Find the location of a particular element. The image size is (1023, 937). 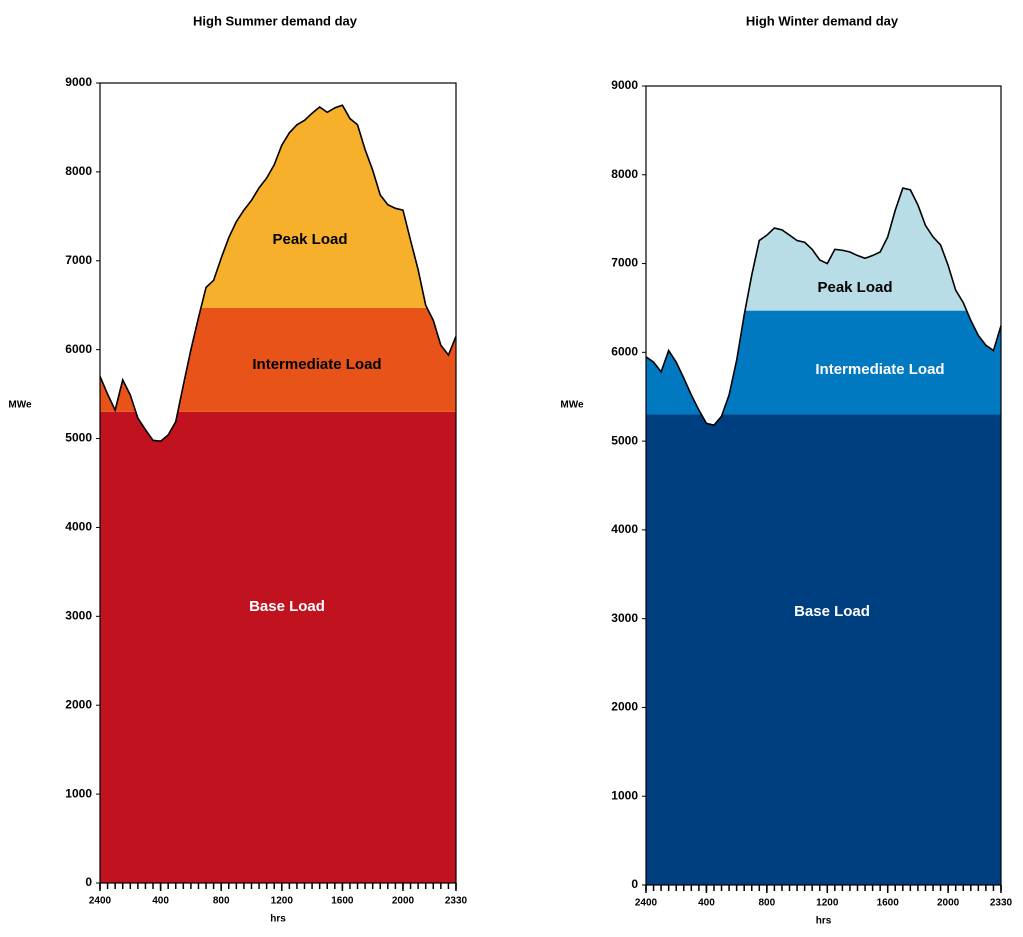

chart-title: High Winter demand day is located at coordinates (822, 20).